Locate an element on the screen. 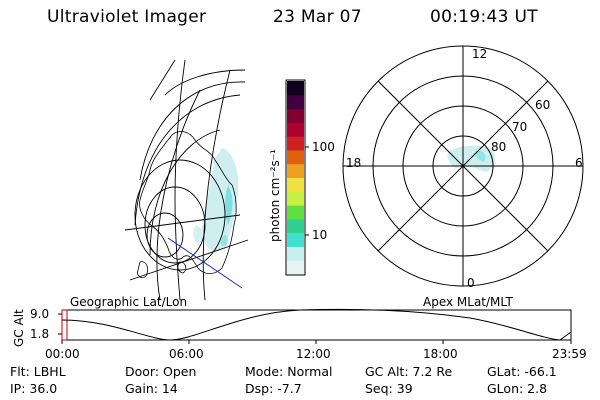  polar-ring-80: 80 is located at coordinates (499, 147).